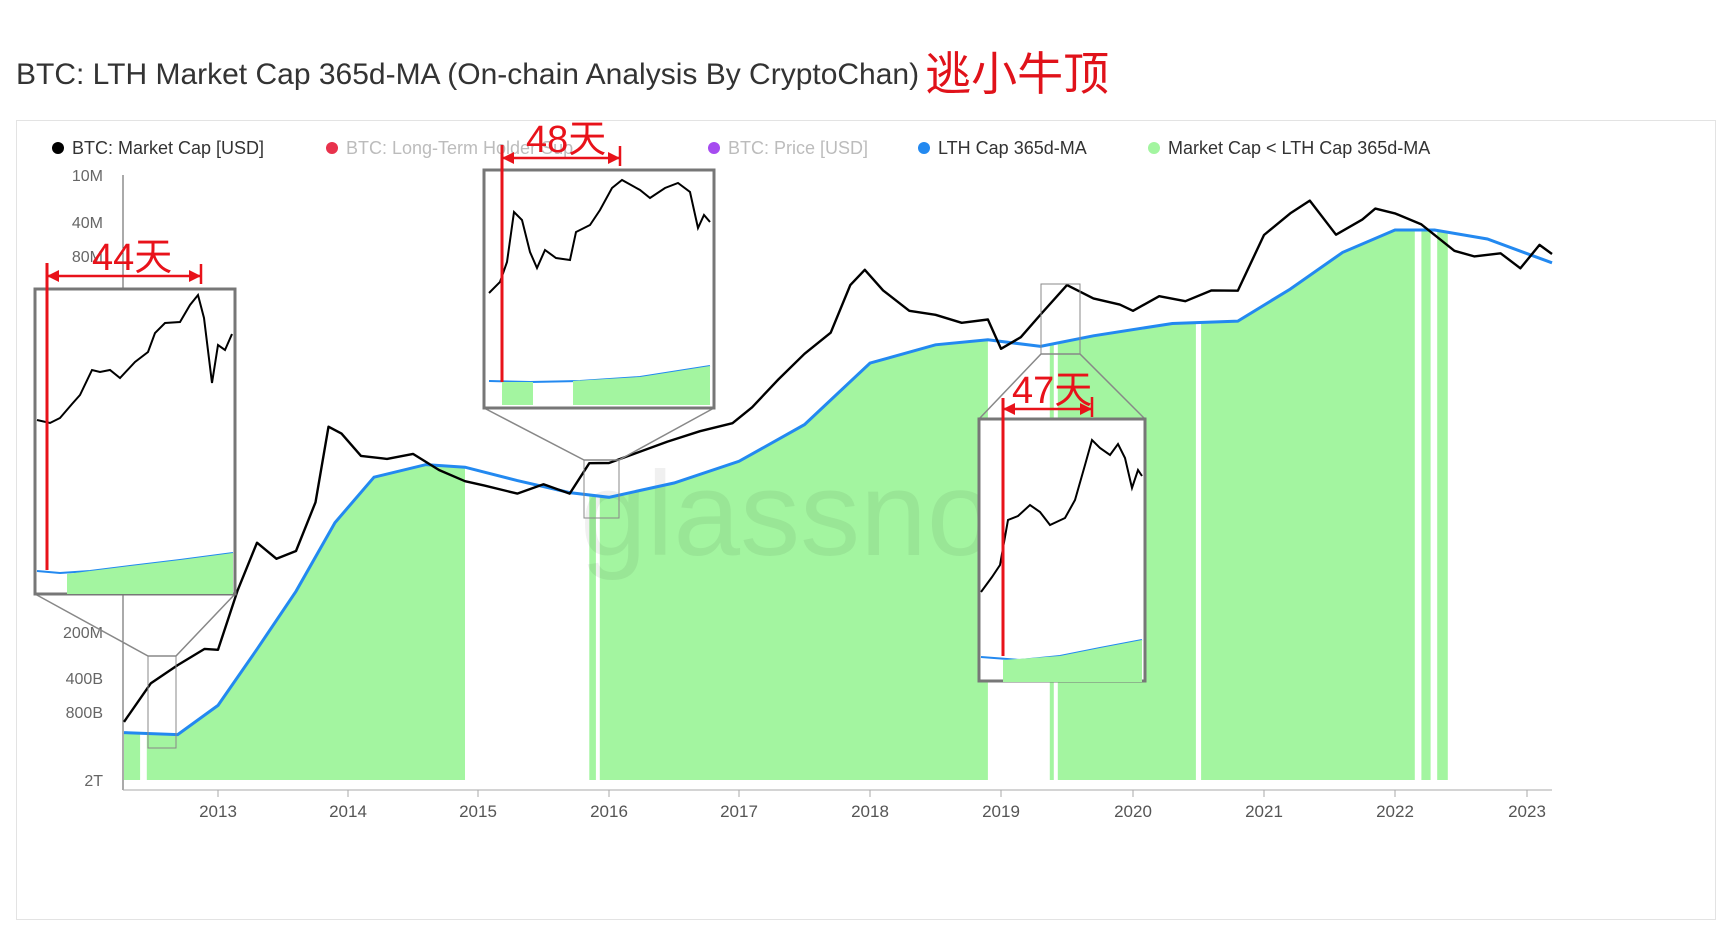 Image resolution: width=1735 pixels, height=939 pixels. What do you see at coordinates (1017, 74) in the screenshot?
I see `title-highlight: 逃小牛顶` at bounding box center [1017, 74].